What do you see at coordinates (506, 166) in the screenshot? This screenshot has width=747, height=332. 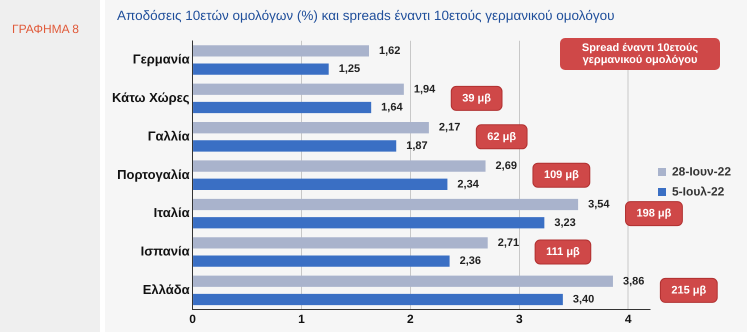 I see `data-label: 2,69` at bounding box center [506, 166].